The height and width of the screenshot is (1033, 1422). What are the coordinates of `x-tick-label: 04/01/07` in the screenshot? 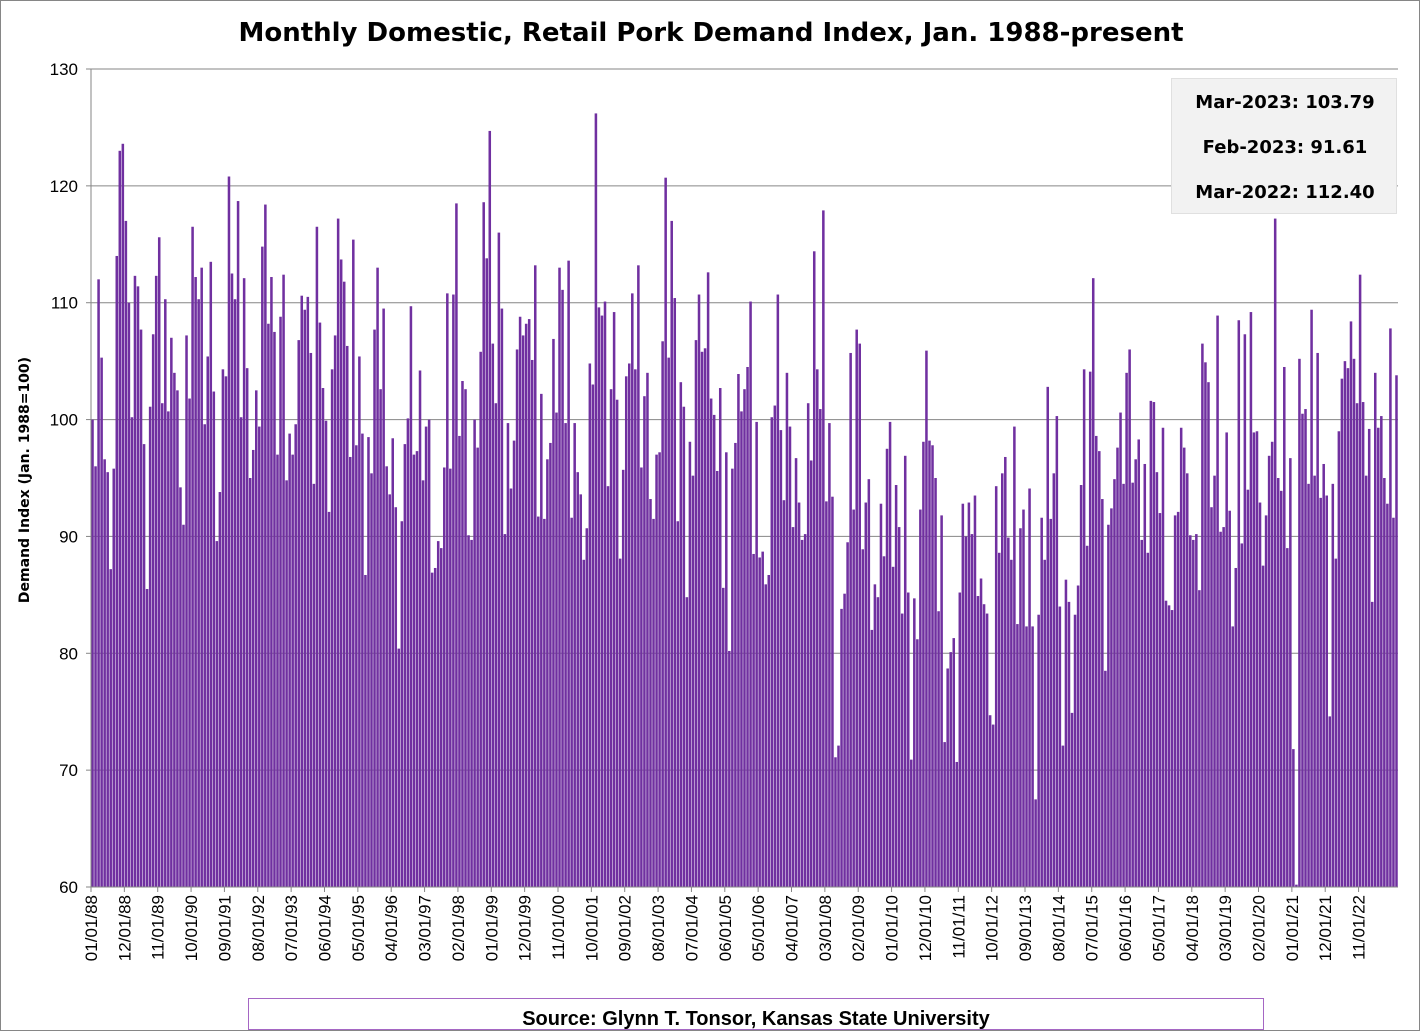 It's located at (792, 928).